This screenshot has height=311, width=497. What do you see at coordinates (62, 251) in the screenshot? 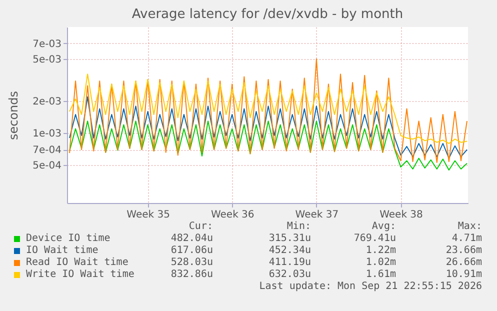
I see `legend-label: IO Wait time` at bounding box center [62, 251].